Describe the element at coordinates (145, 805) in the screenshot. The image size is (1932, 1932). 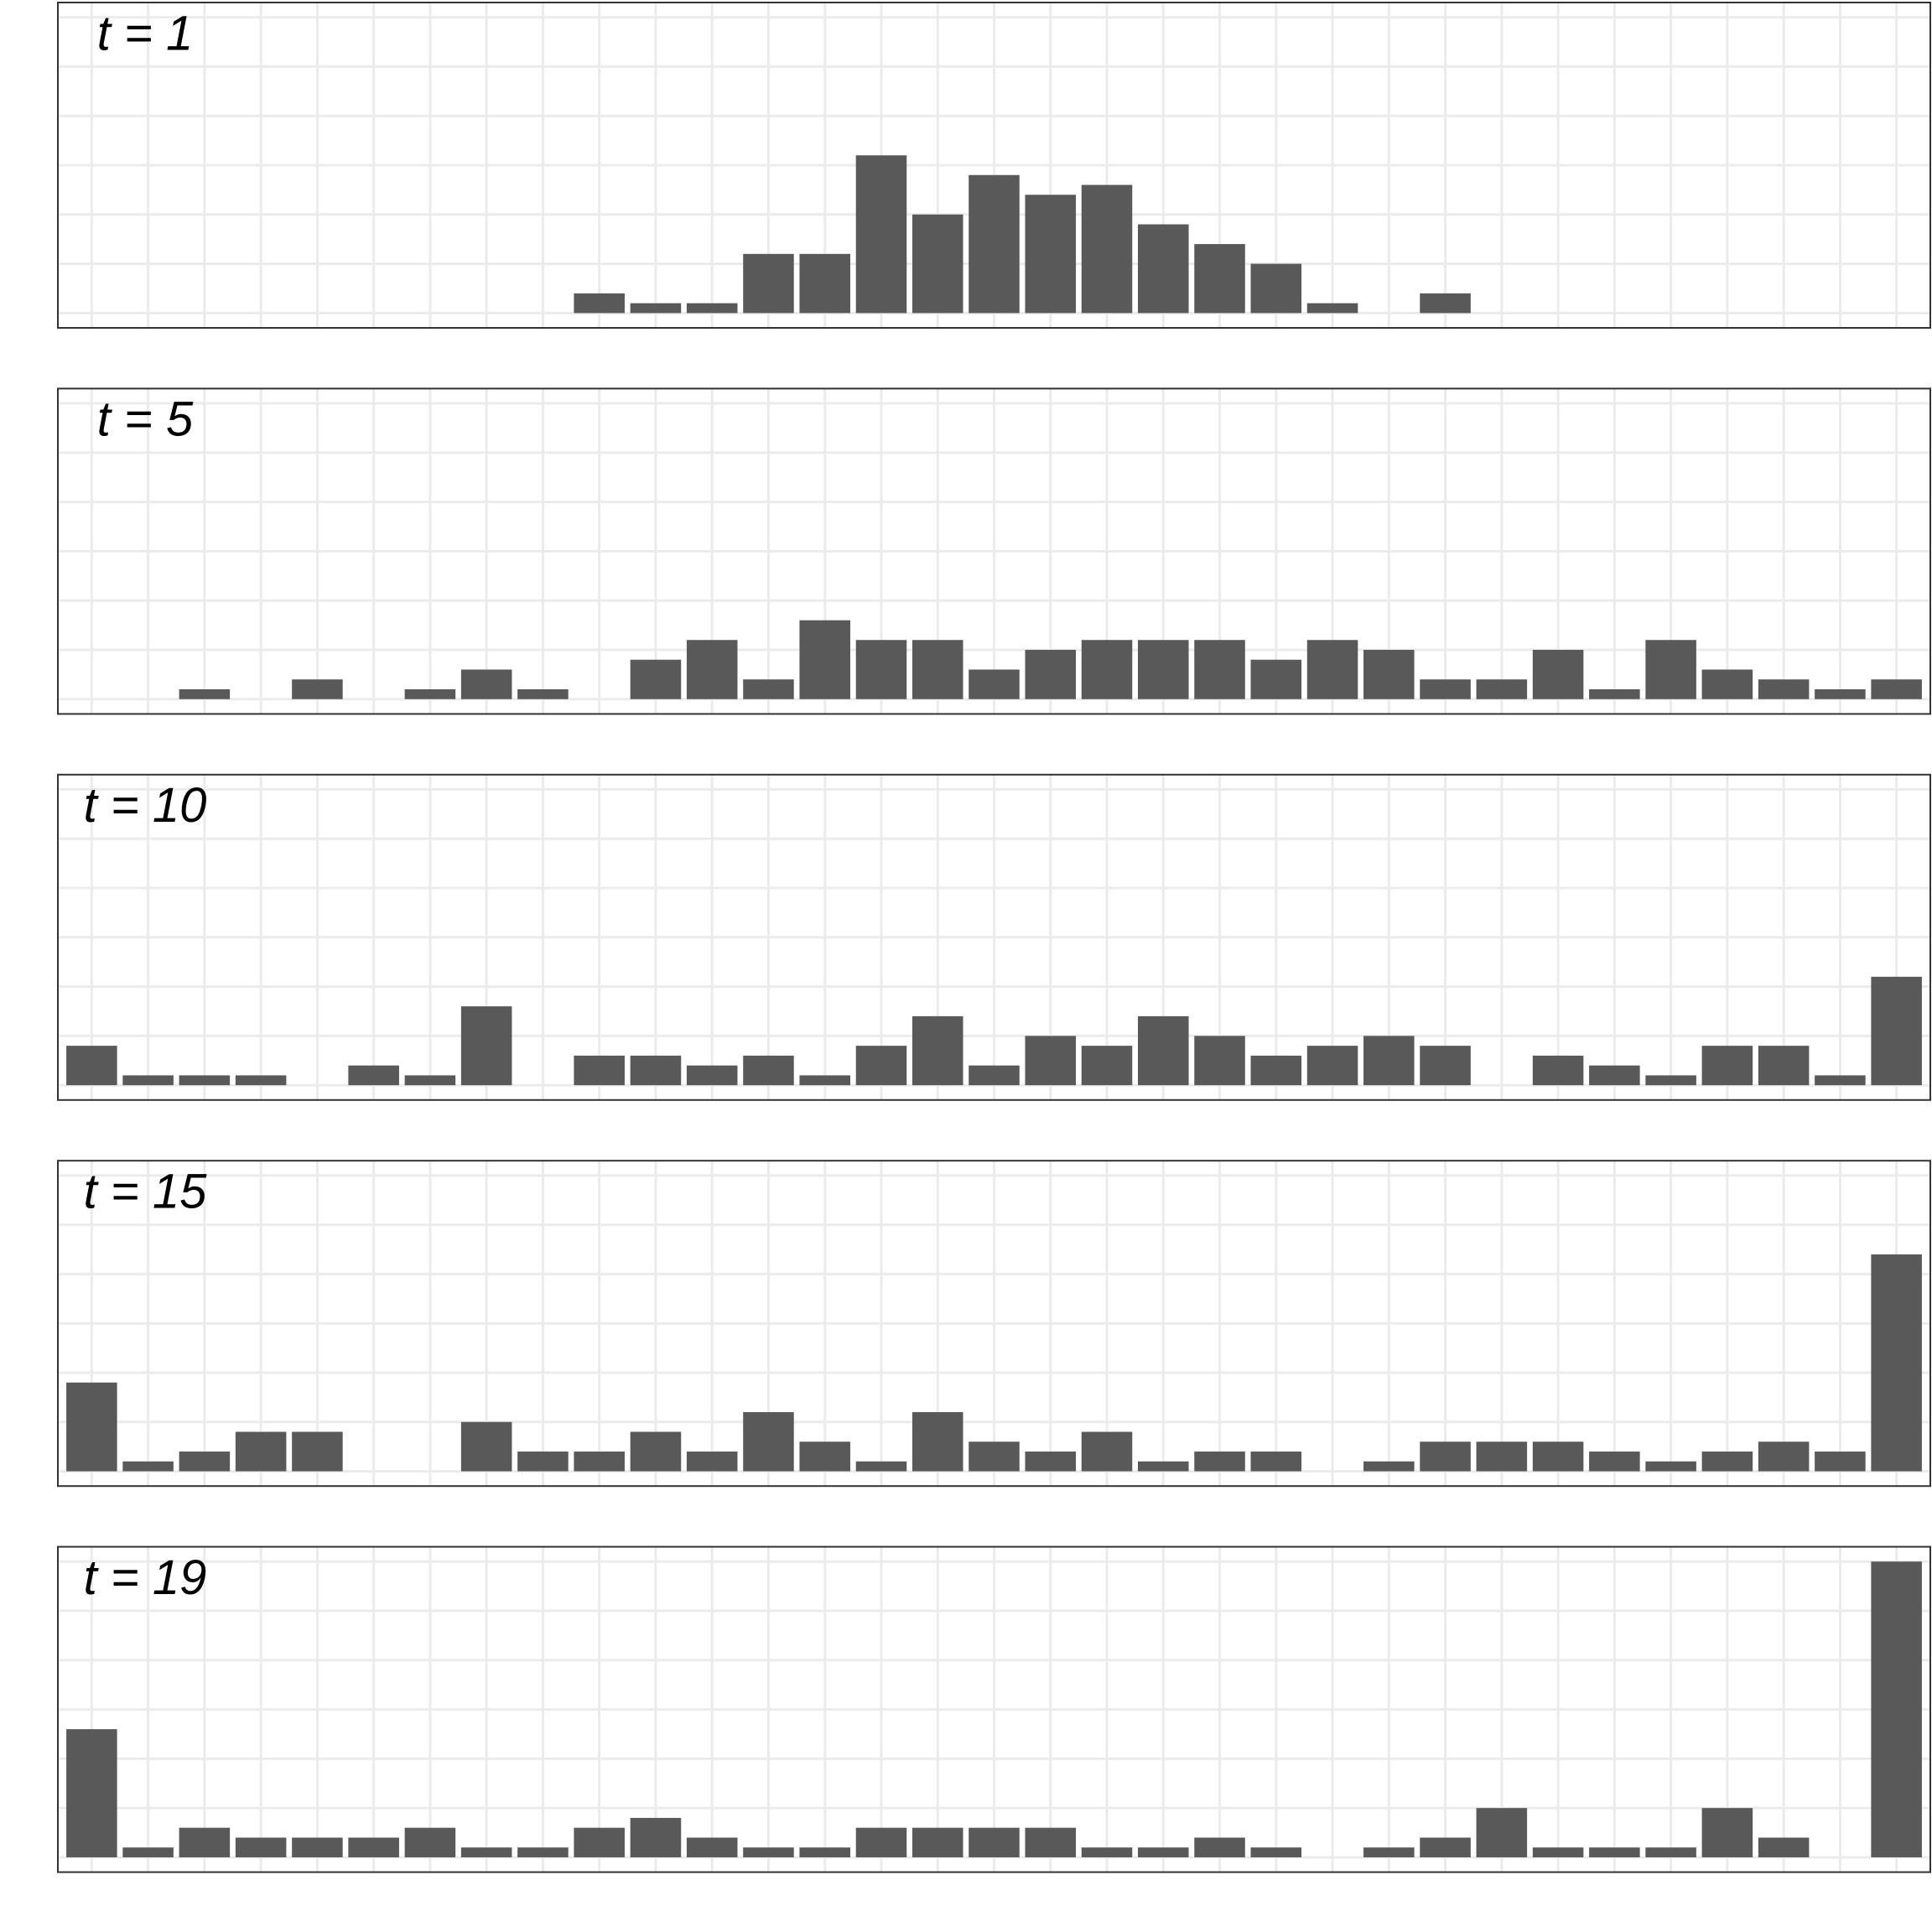
I see `panel-title: t = 10` at that location.